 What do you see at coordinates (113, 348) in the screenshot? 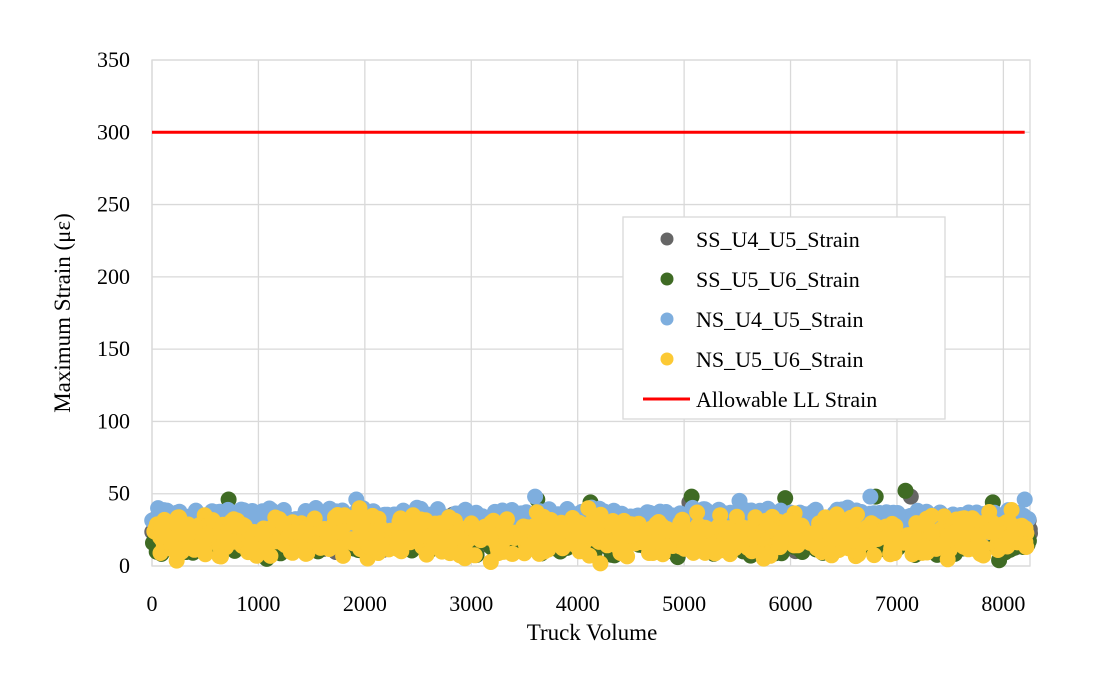
I see `y-tick-label: 150` at bounding box center [113, 348].